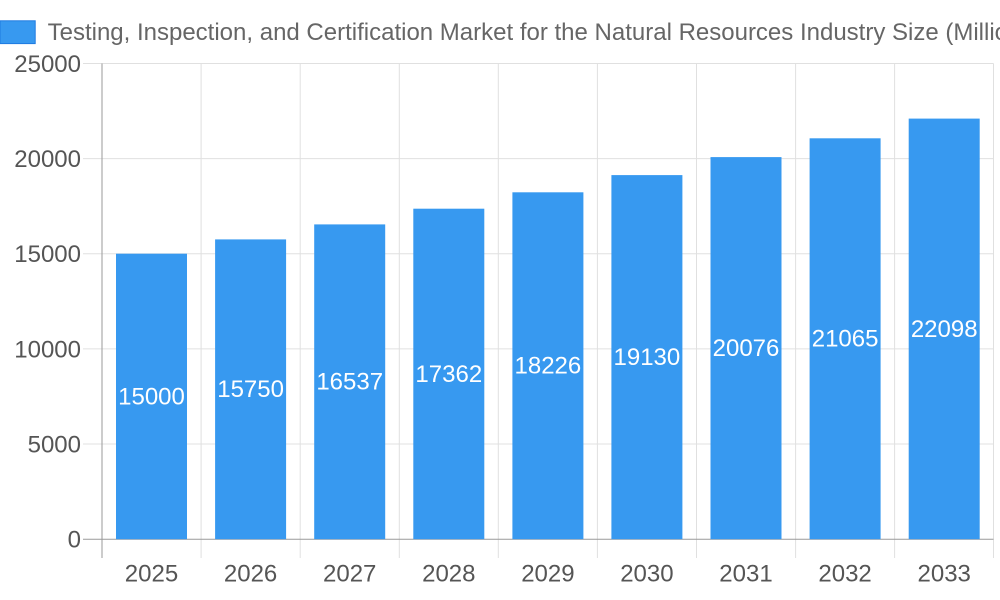 The image size is (1000, 600). What do you see at coordinates (250, 574) in the screenshot?
I see `svg-text: 2026` at bounding box center [250, 574].